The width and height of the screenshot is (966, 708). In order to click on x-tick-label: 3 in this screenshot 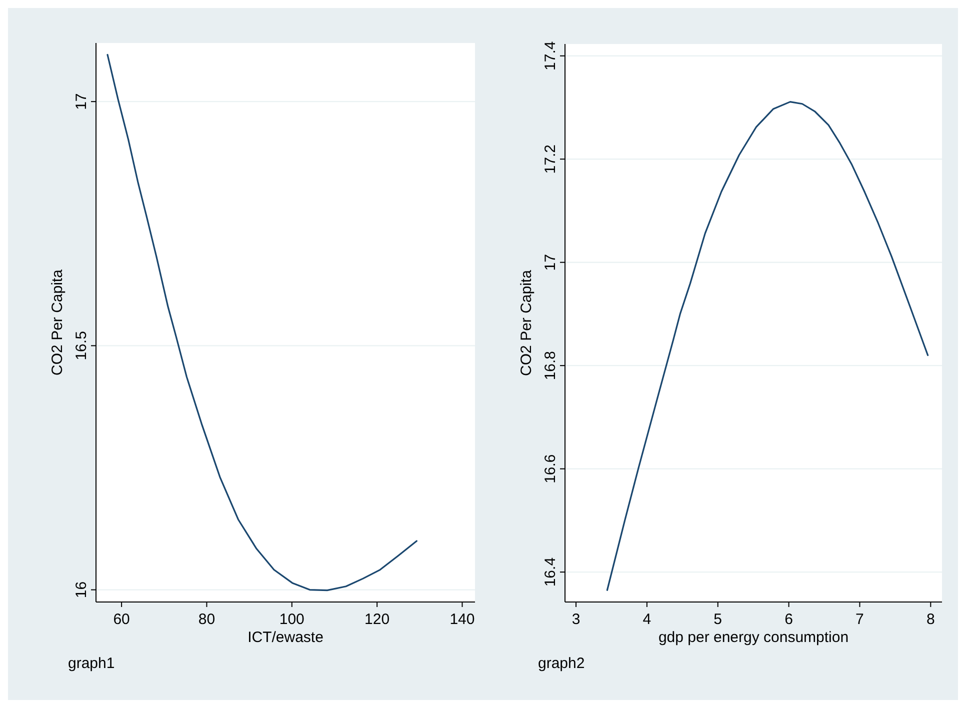, I will do `click(576, 619)`.